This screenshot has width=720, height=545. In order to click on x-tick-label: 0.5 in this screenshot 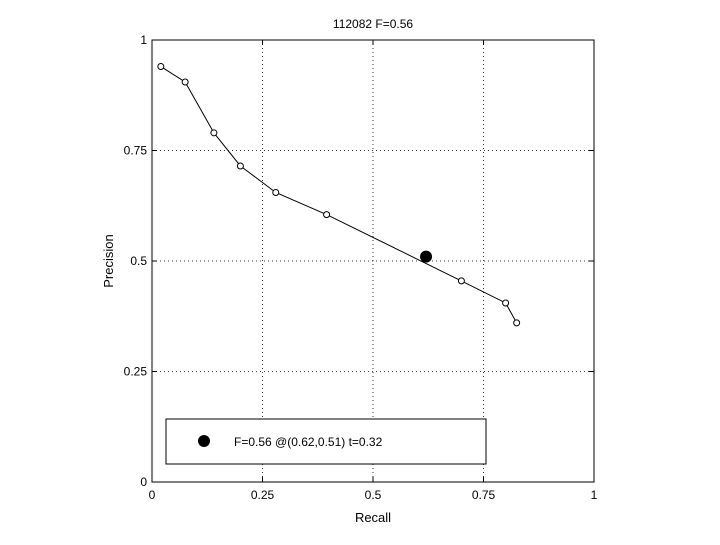, I will do `click(373, 495)`.